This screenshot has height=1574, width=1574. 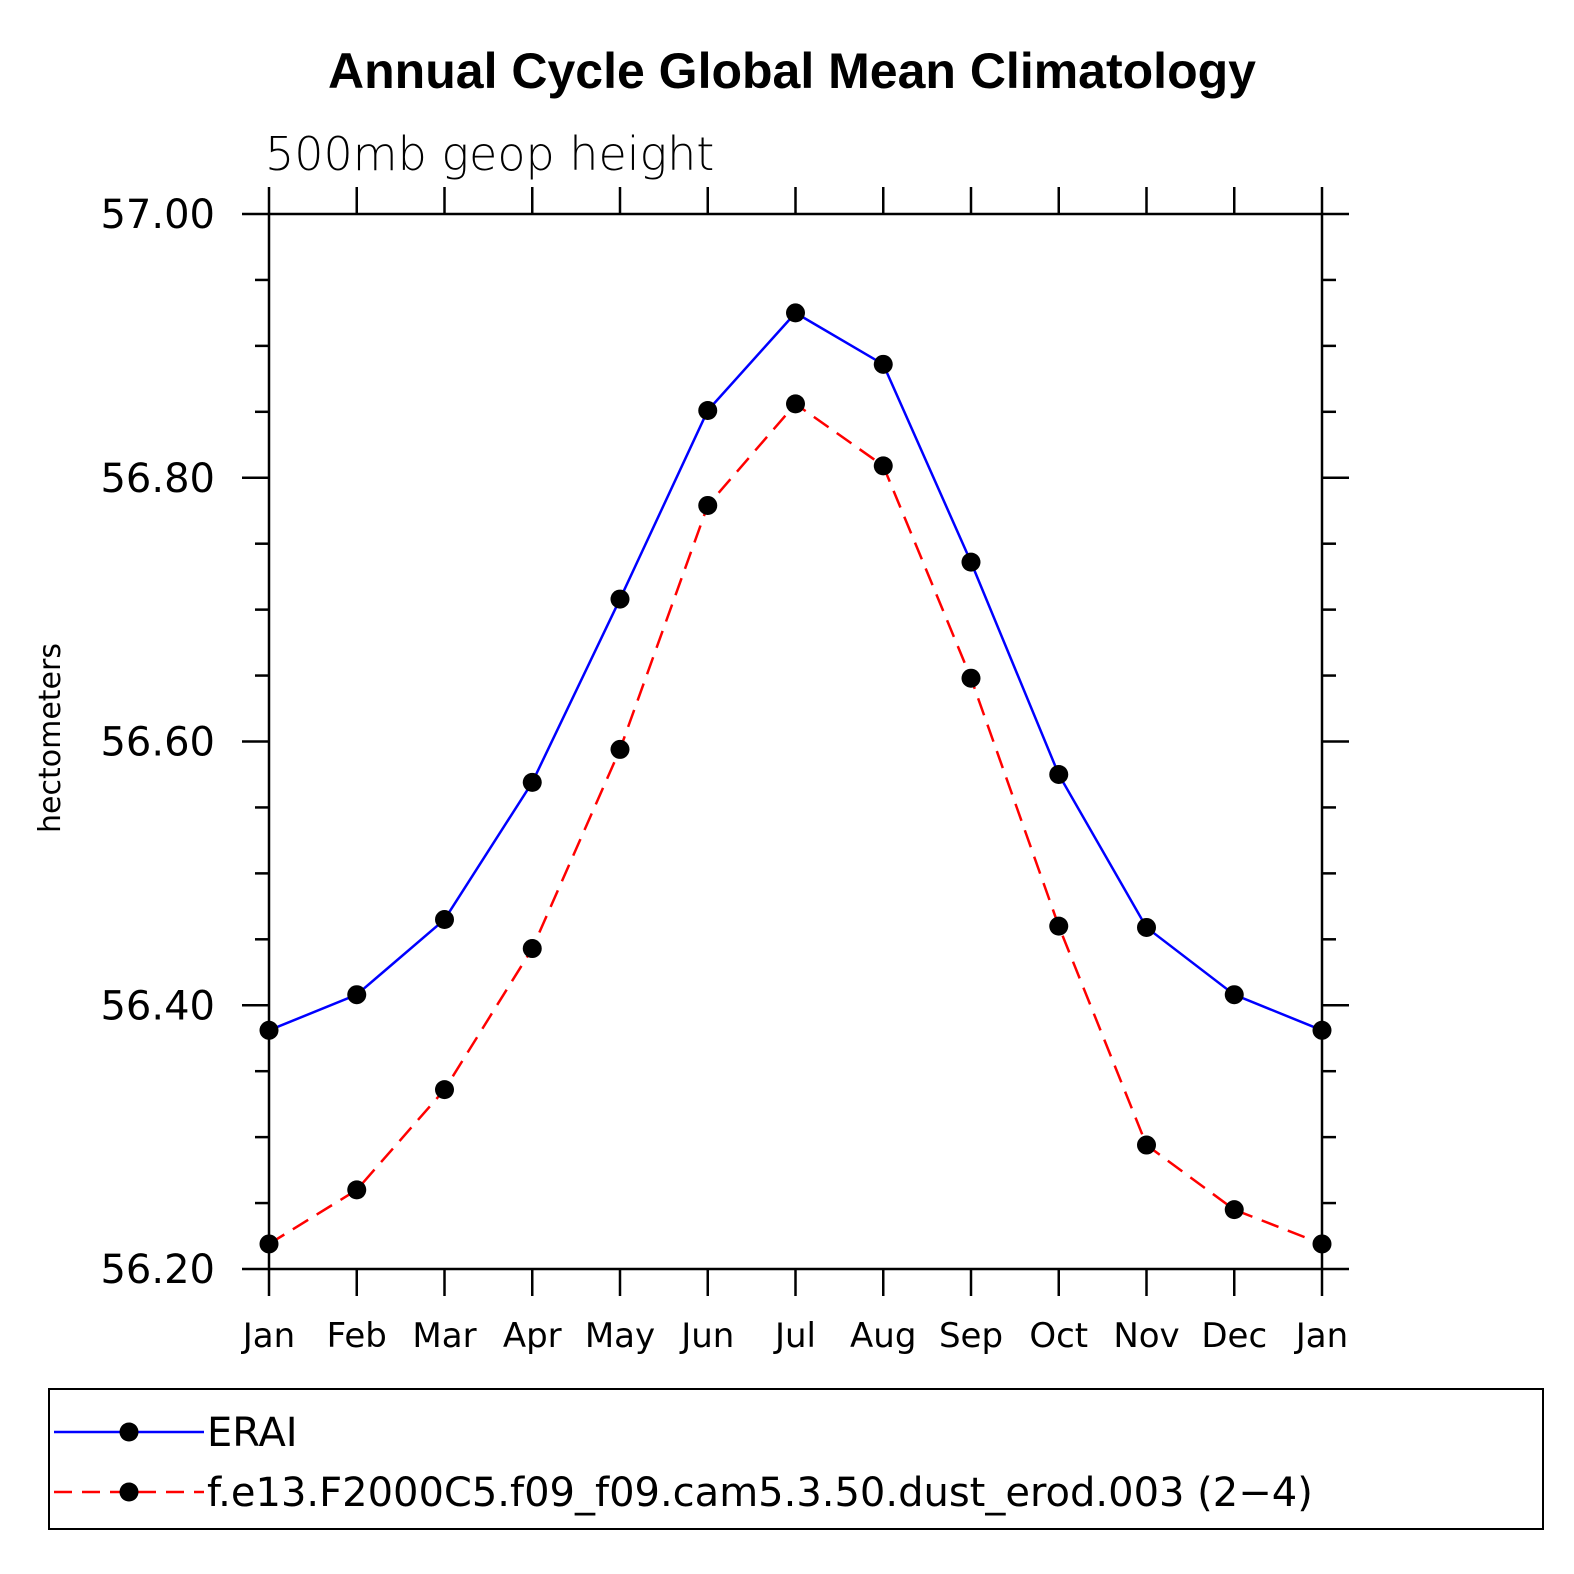 I want to click on x-tick-label: Feb, so click(x=357, y=1336).